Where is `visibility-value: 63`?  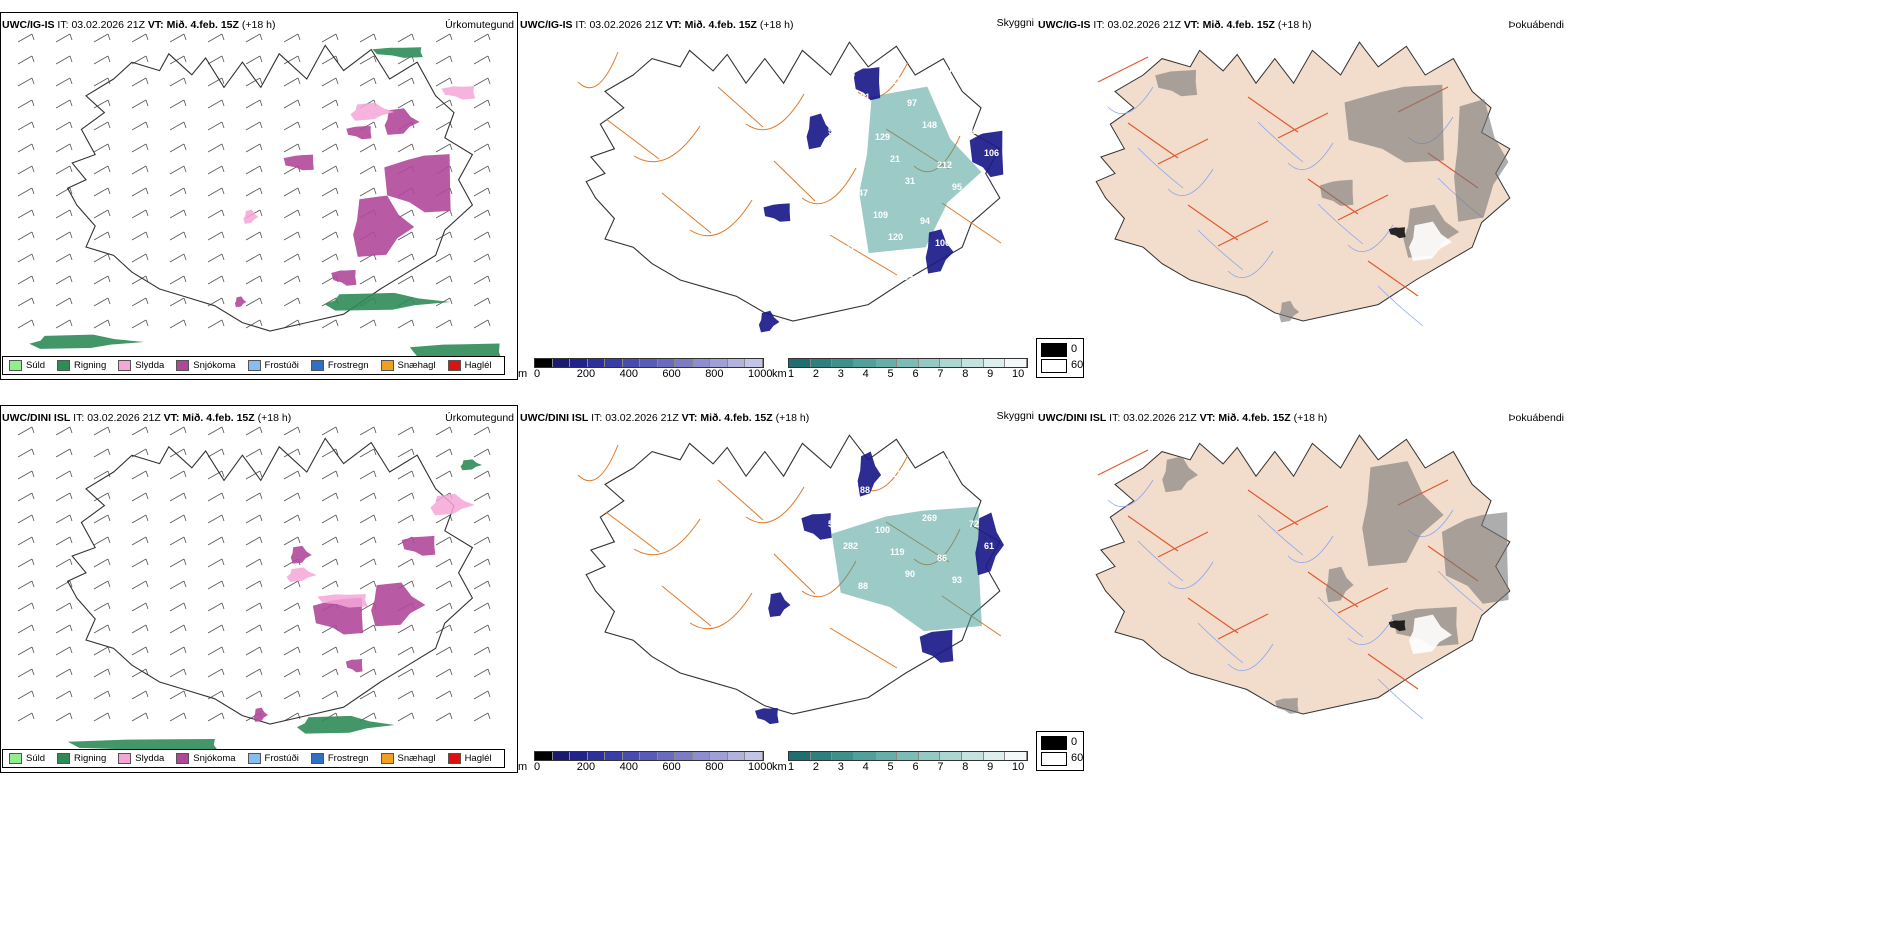
visibility-value: 63 is located at coordinates (972, 209).